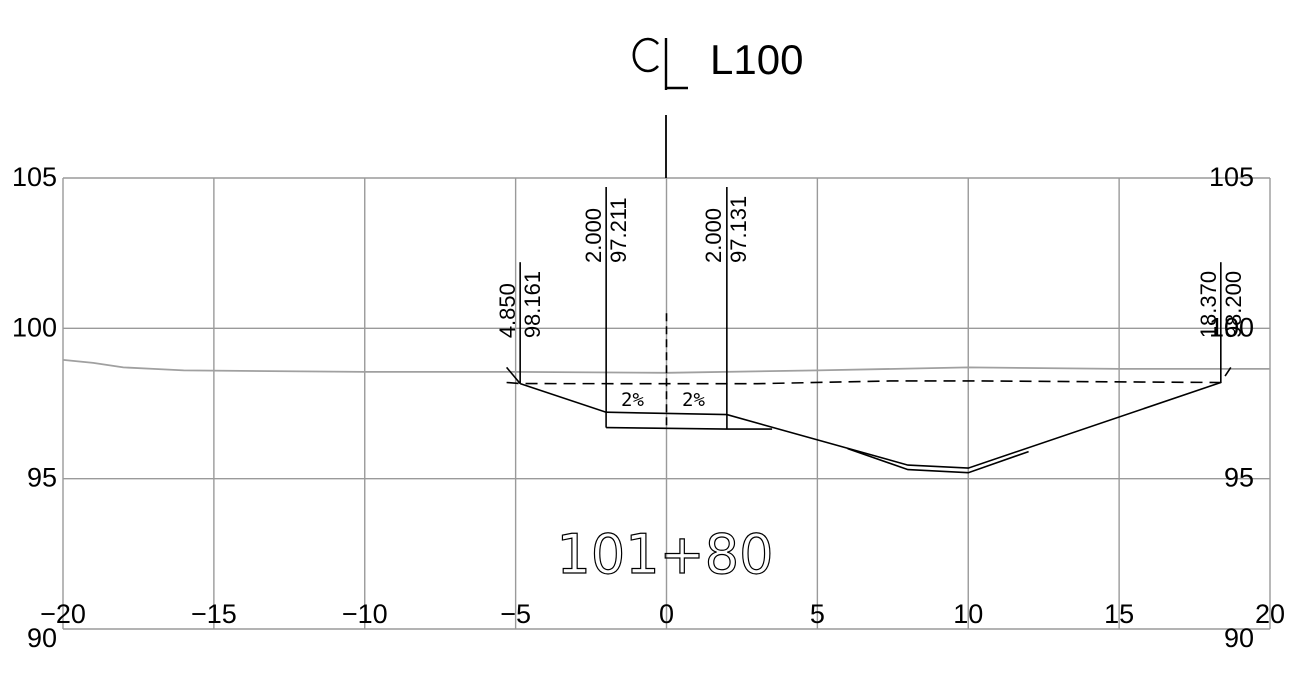  What do you see at coordinates (365, 614) in the screenshot?
I see `x-tick-label: −10` at bounding box center [365, 614].